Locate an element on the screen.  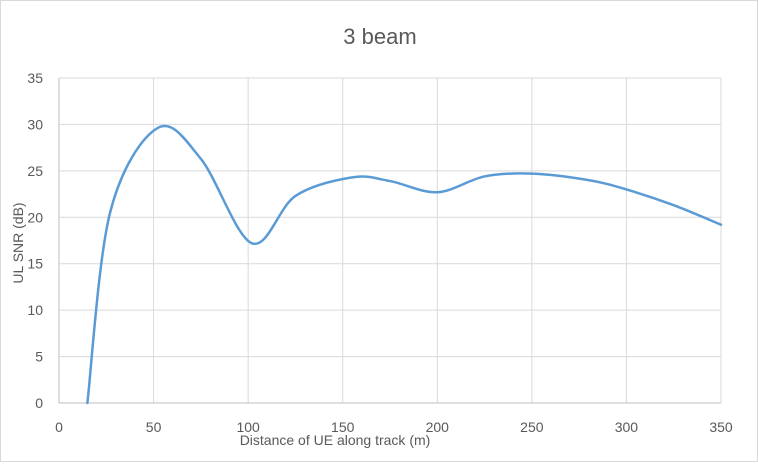
y-tick-label: 20 is located at coordinates (35, 217).